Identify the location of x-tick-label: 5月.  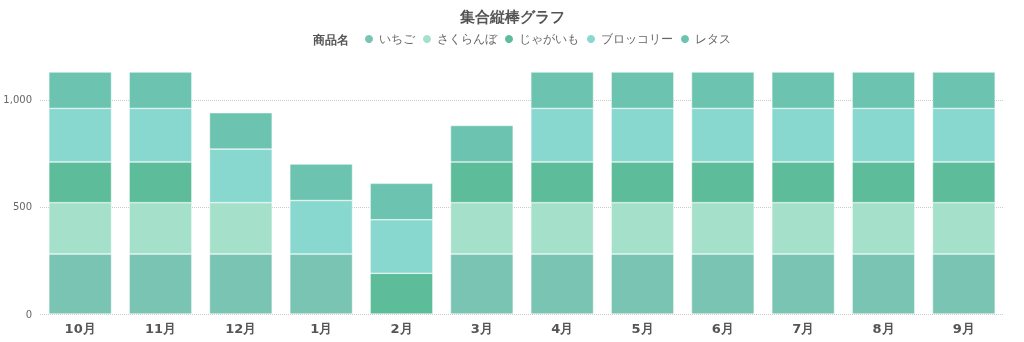
(642, 328).